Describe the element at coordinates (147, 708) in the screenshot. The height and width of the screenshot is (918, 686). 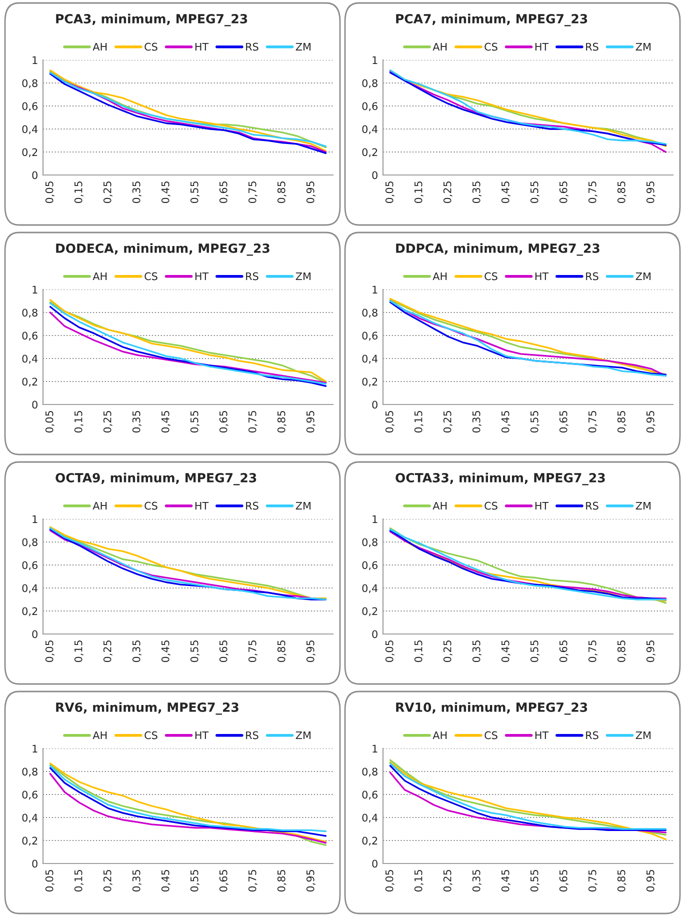
I see `chart-title: RV6, minimum, MPEG7_23` at that location.